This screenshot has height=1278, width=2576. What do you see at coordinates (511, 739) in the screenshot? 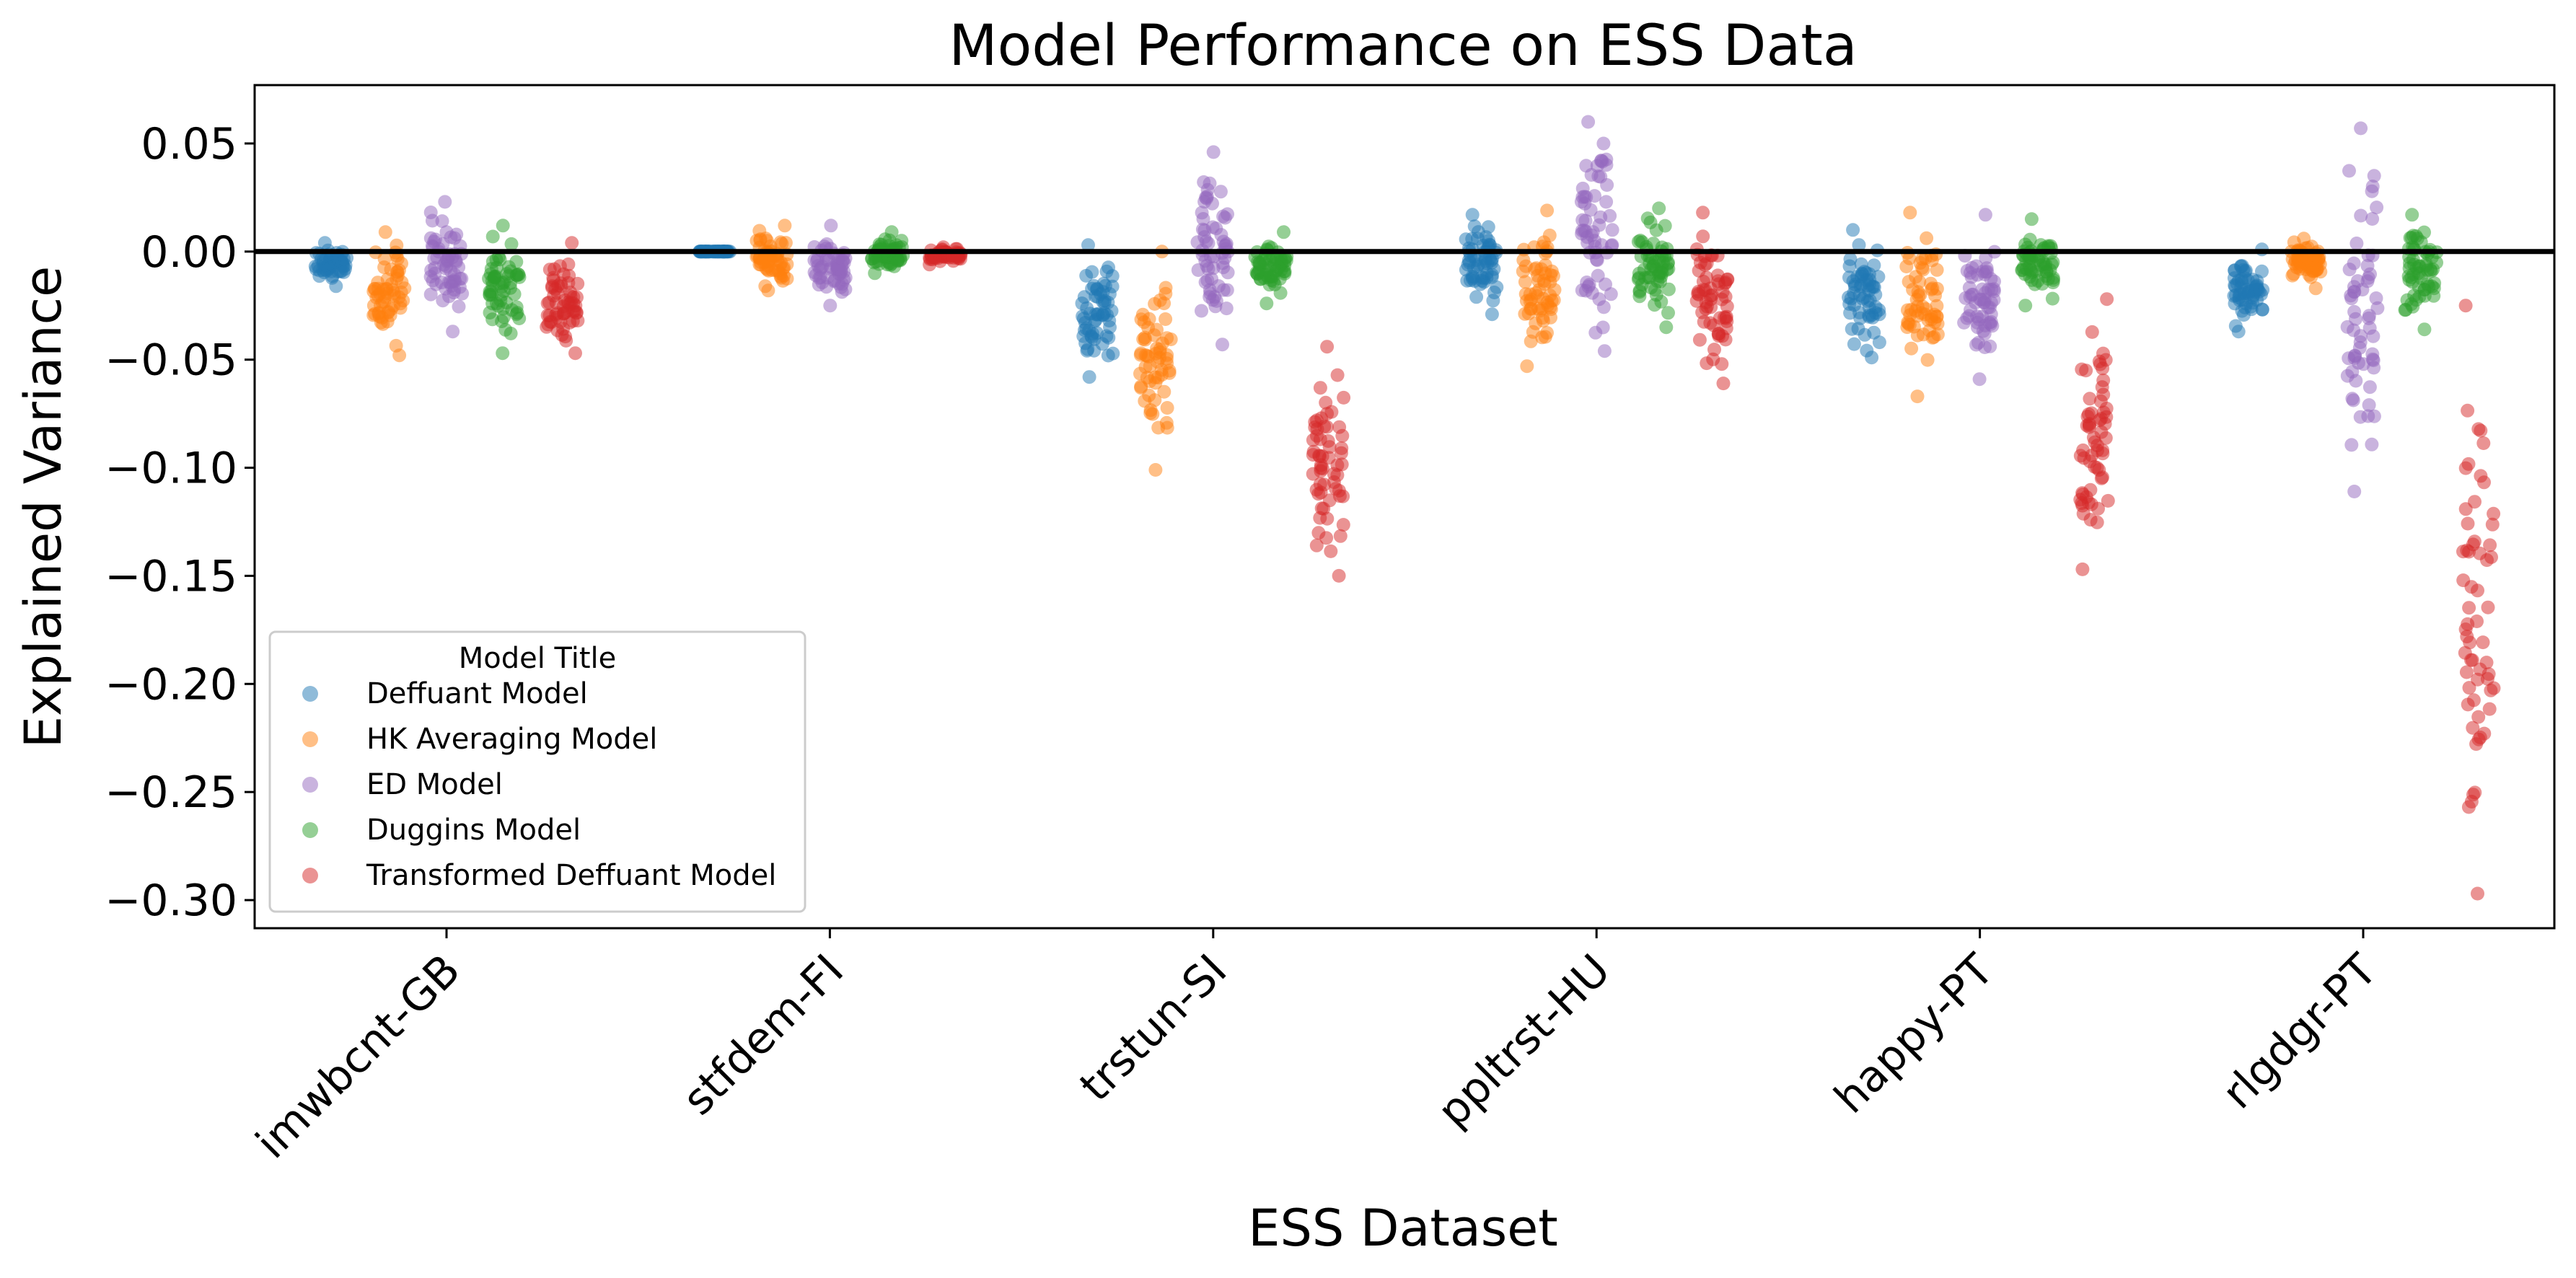
I see `legend-item-label: HK Averaging Model` at bounding box center [511, 739].